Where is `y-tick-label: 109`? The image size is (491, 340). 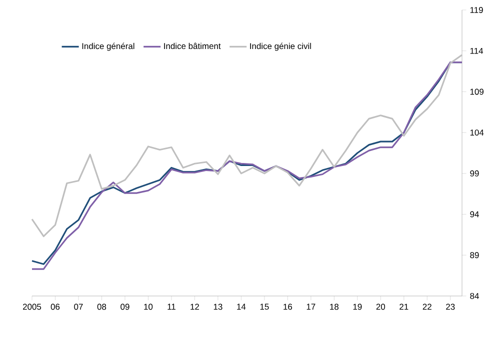 y-tick-label: 109 is located at coordinates (477, 91).